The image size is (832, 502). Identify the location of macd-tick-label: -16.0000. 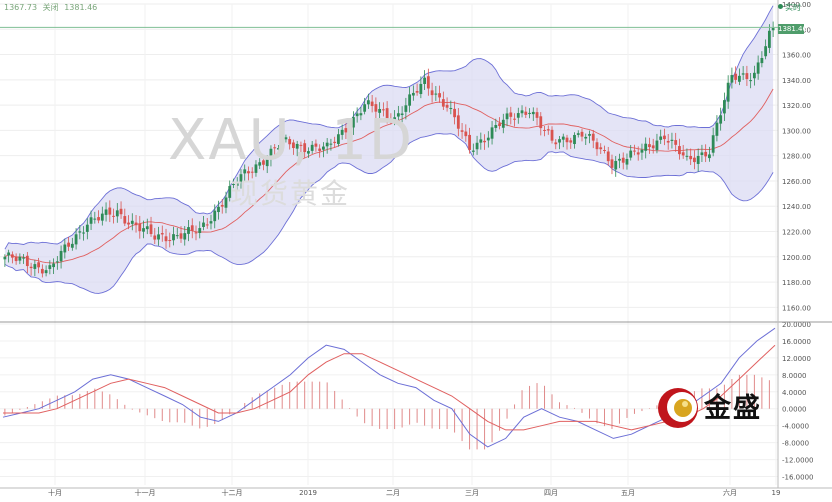
(797, 478).